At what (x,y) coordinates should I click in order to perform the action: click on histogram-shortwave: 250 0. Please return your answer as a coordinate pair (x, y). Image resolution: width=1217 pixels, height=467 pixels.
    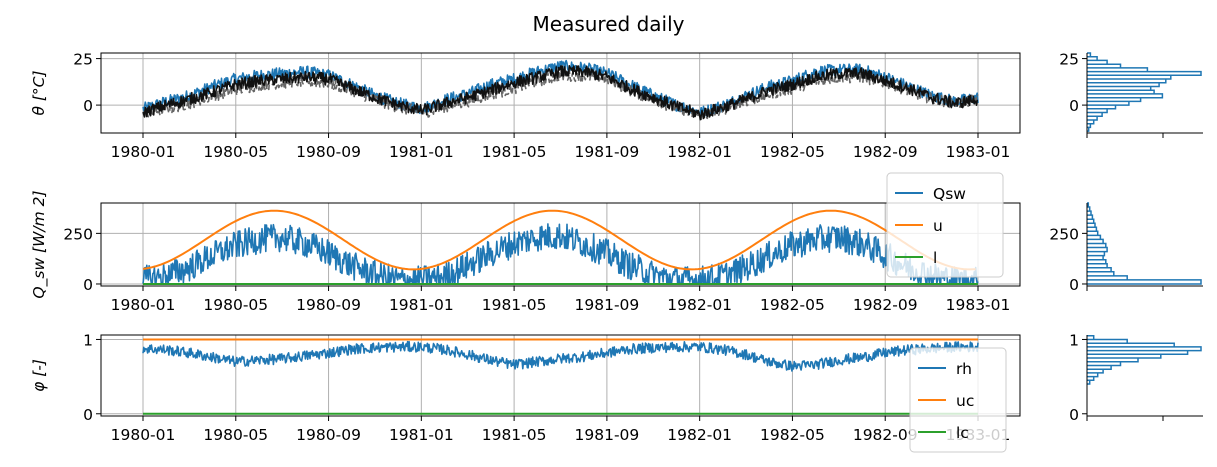
    Looking at the image, I should click on (1126, 248).